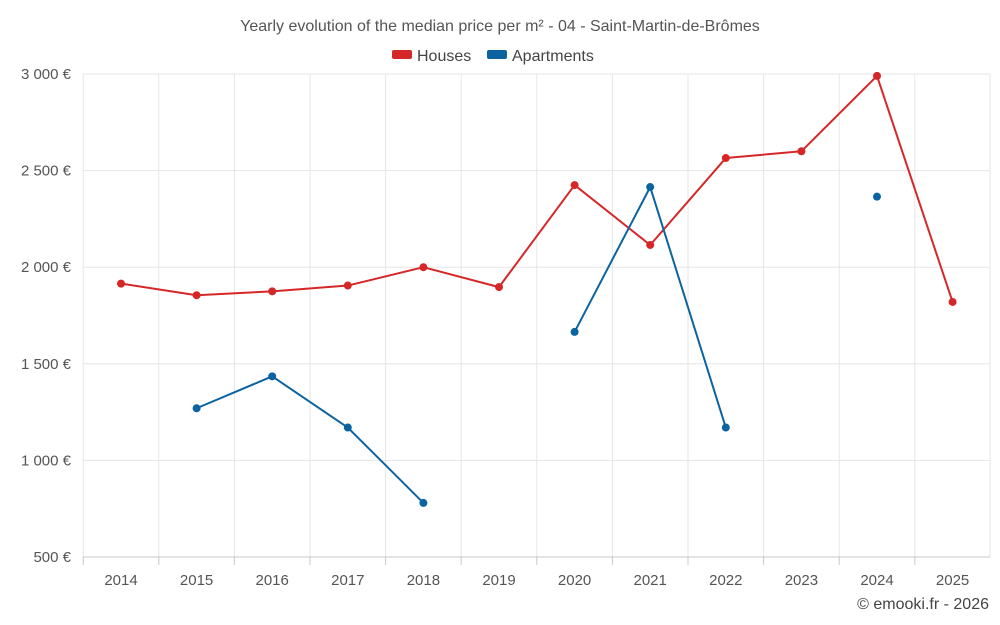 This screenshot has width=1000, height=625. I want to click on y-tick-label: 2 000 €, so click(46, 267).